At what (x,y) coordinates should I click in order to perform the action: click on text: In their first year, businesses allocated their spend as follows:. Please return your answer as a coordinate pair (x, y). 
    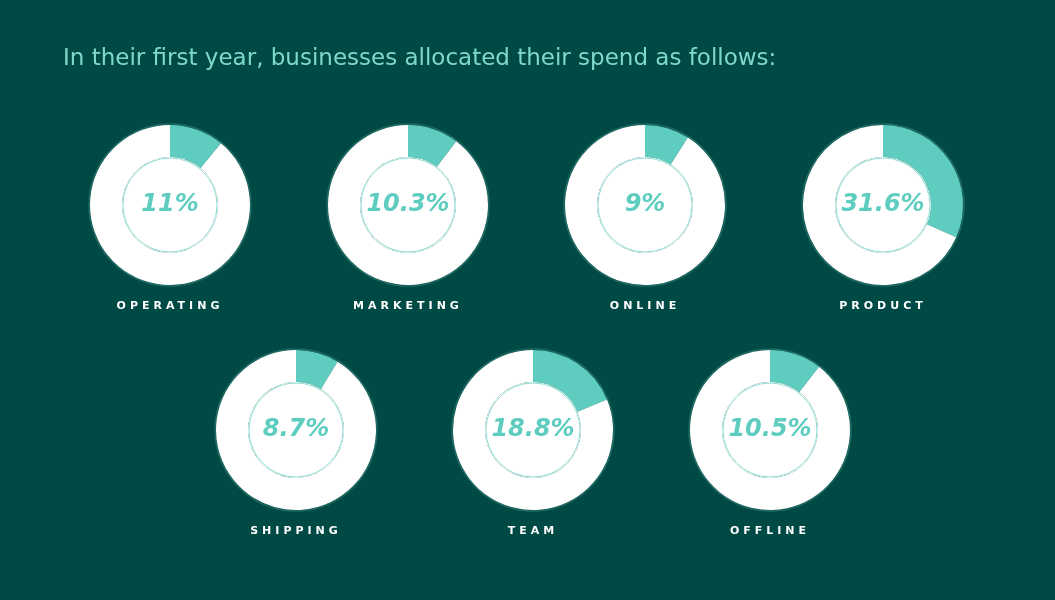
    Looking at the image, I should click on (420, 57).